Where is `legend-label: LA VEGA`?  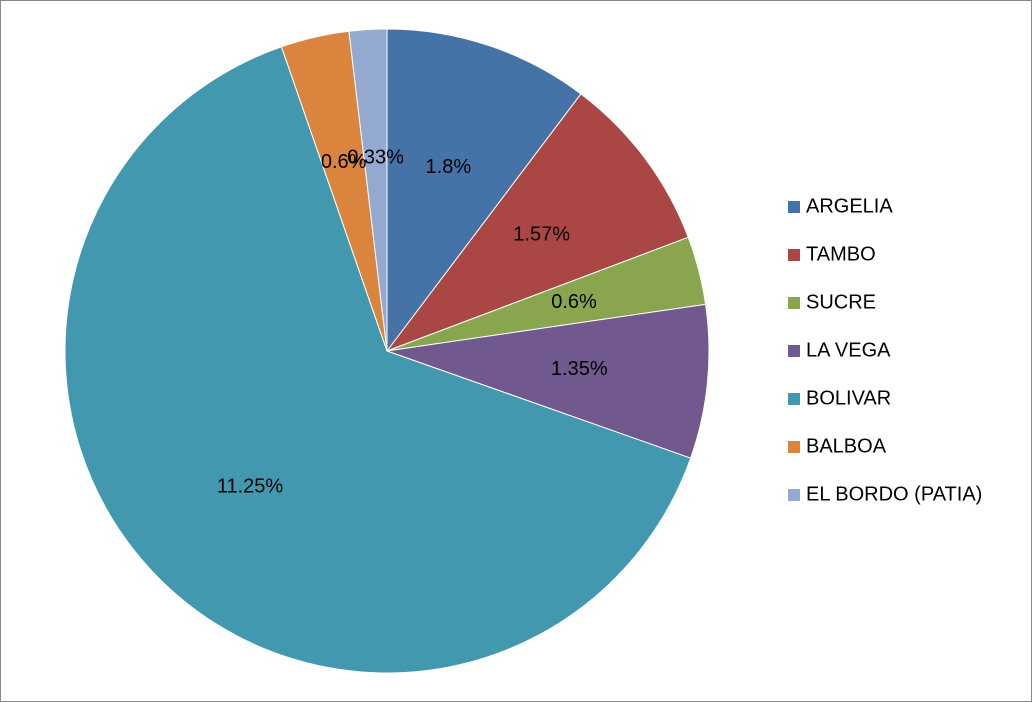 legend-label: LA VEGA is located at coordinates (848, 350).